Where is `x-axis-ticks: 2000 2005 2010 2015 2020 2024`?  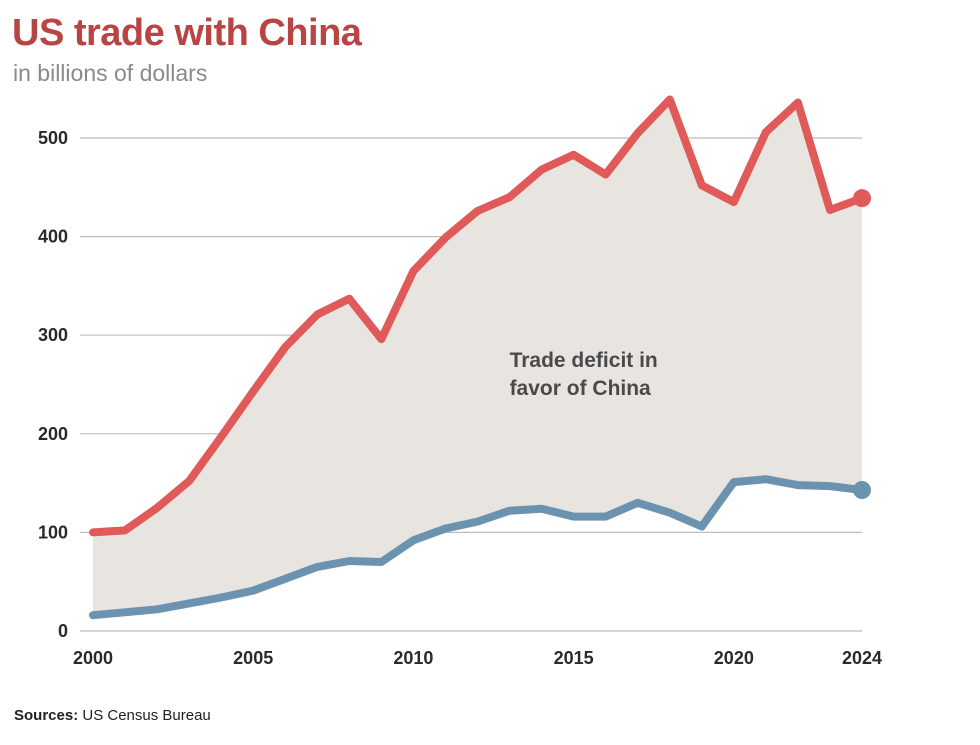 x-axis-ticks: 2000 2005 2010 2015 2020 2024 is located at coordinates (477, 658).